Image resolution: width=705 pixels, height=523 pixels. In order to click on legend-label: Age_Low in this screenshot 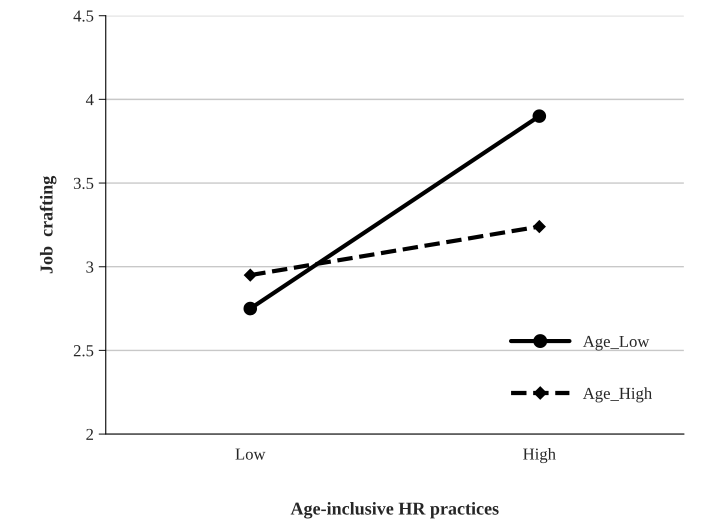, I will do `click(616, 343)`.